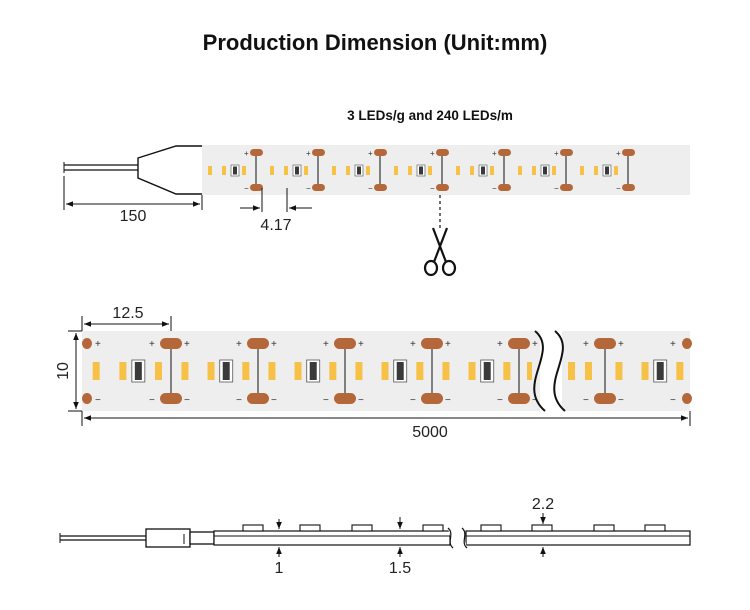 This screenshot has width=750, height=610. I want to click on connector, so click(174, 170).